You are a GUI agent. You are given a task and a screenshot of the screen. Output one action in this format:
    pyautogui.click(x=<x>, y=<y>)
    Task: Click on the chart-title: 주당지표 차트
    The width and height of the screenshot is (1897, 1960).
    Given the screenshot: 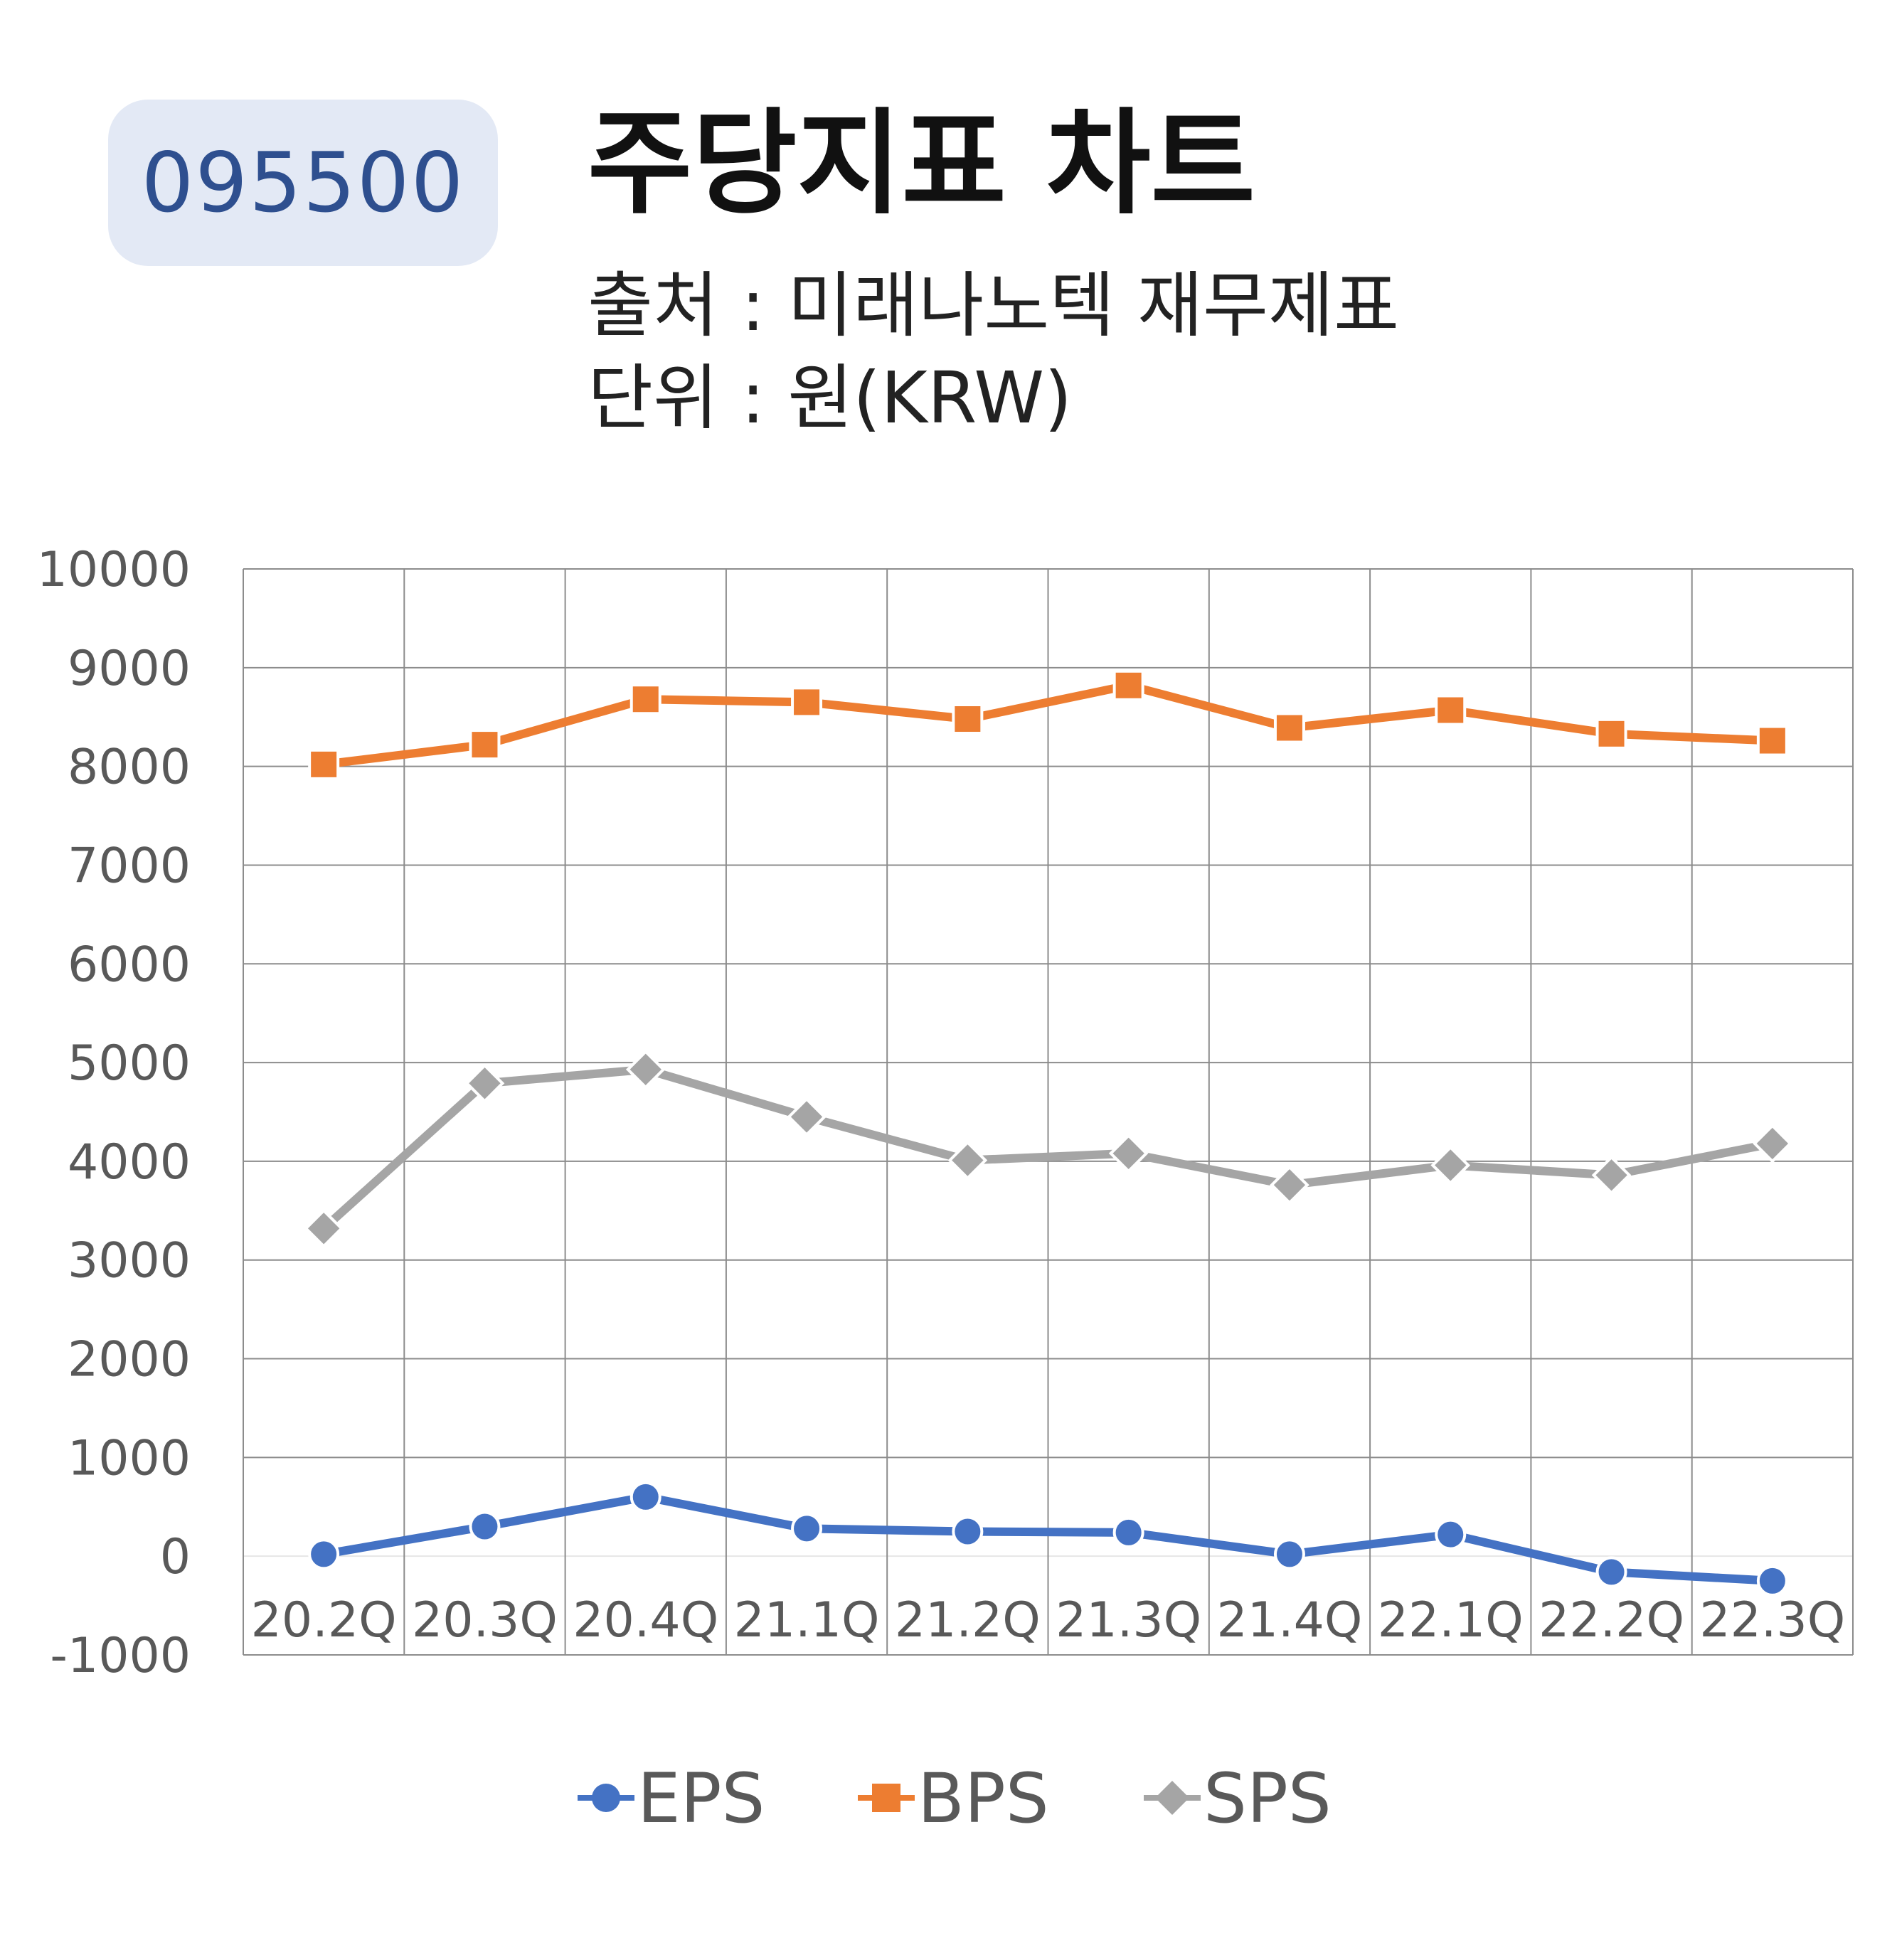 What is the action you would take?
    pyautogui.click(x=922, y=163)
    